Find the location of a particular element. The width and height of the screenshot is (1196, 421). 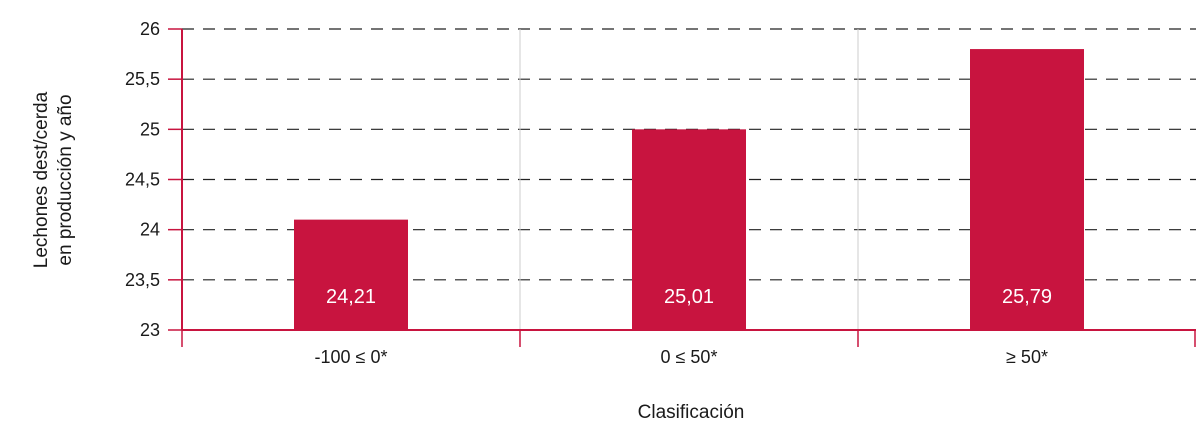

bar-value-label: 25,79 is located at coordinates (1027, 297).